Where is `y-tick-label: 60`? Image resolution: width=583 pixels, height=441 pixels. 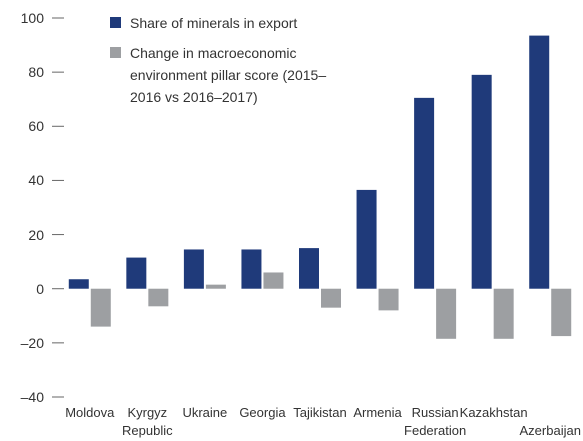
y-tick-label: 60 is located at coordinates (36, 126).